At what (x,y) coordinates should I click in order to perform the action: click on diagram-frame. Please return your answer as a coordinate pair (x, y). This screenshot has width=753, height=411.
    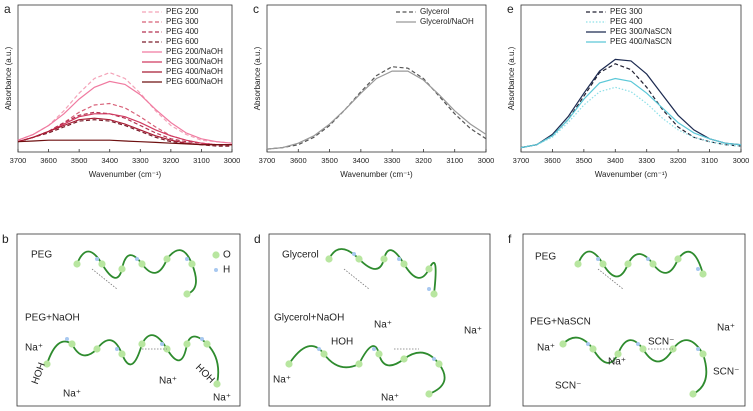
    Looking at the image, I should click on (379, 320).